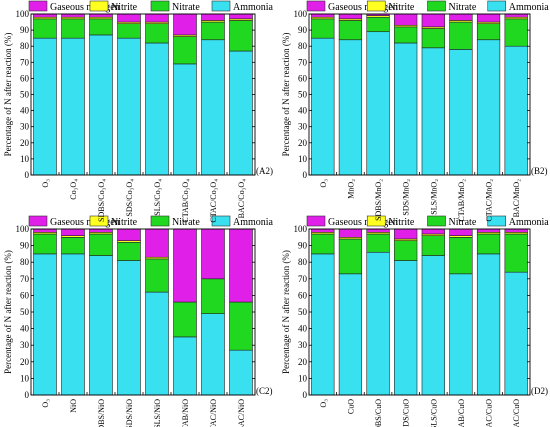 The height and width of the screenshot is (427, 550). Describe the element at coordinates (305, 395) in the screenshot. I see `y-tick-label: 0` at that location.